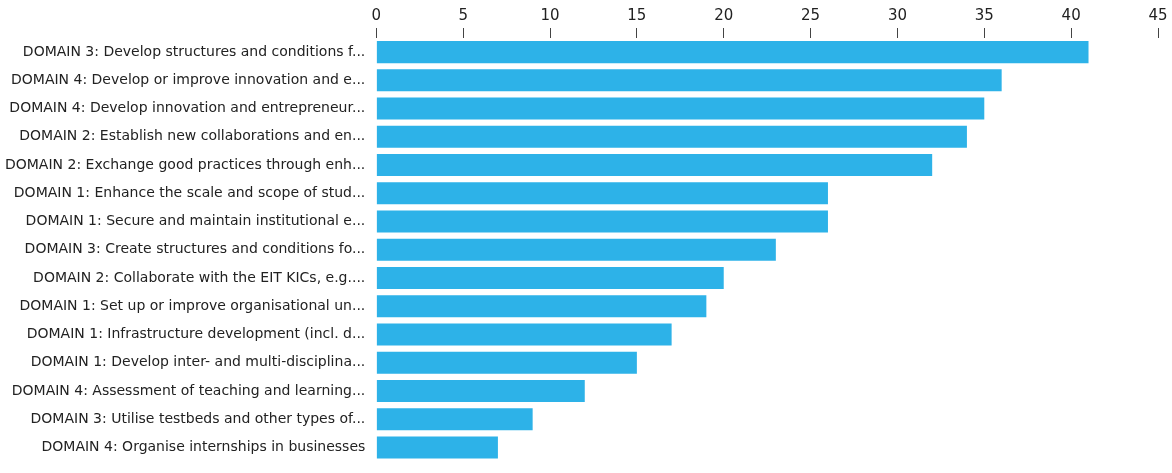  What do you see at coordinates (984, 14) in the screenshot?
I see `x-tick-label: 35` at bounding box center [984, 14].